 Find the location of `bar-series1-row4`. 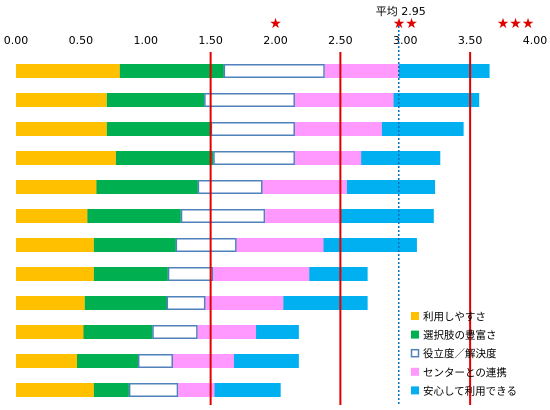

bar-series1-row4 is located at coordinates (66, 158).